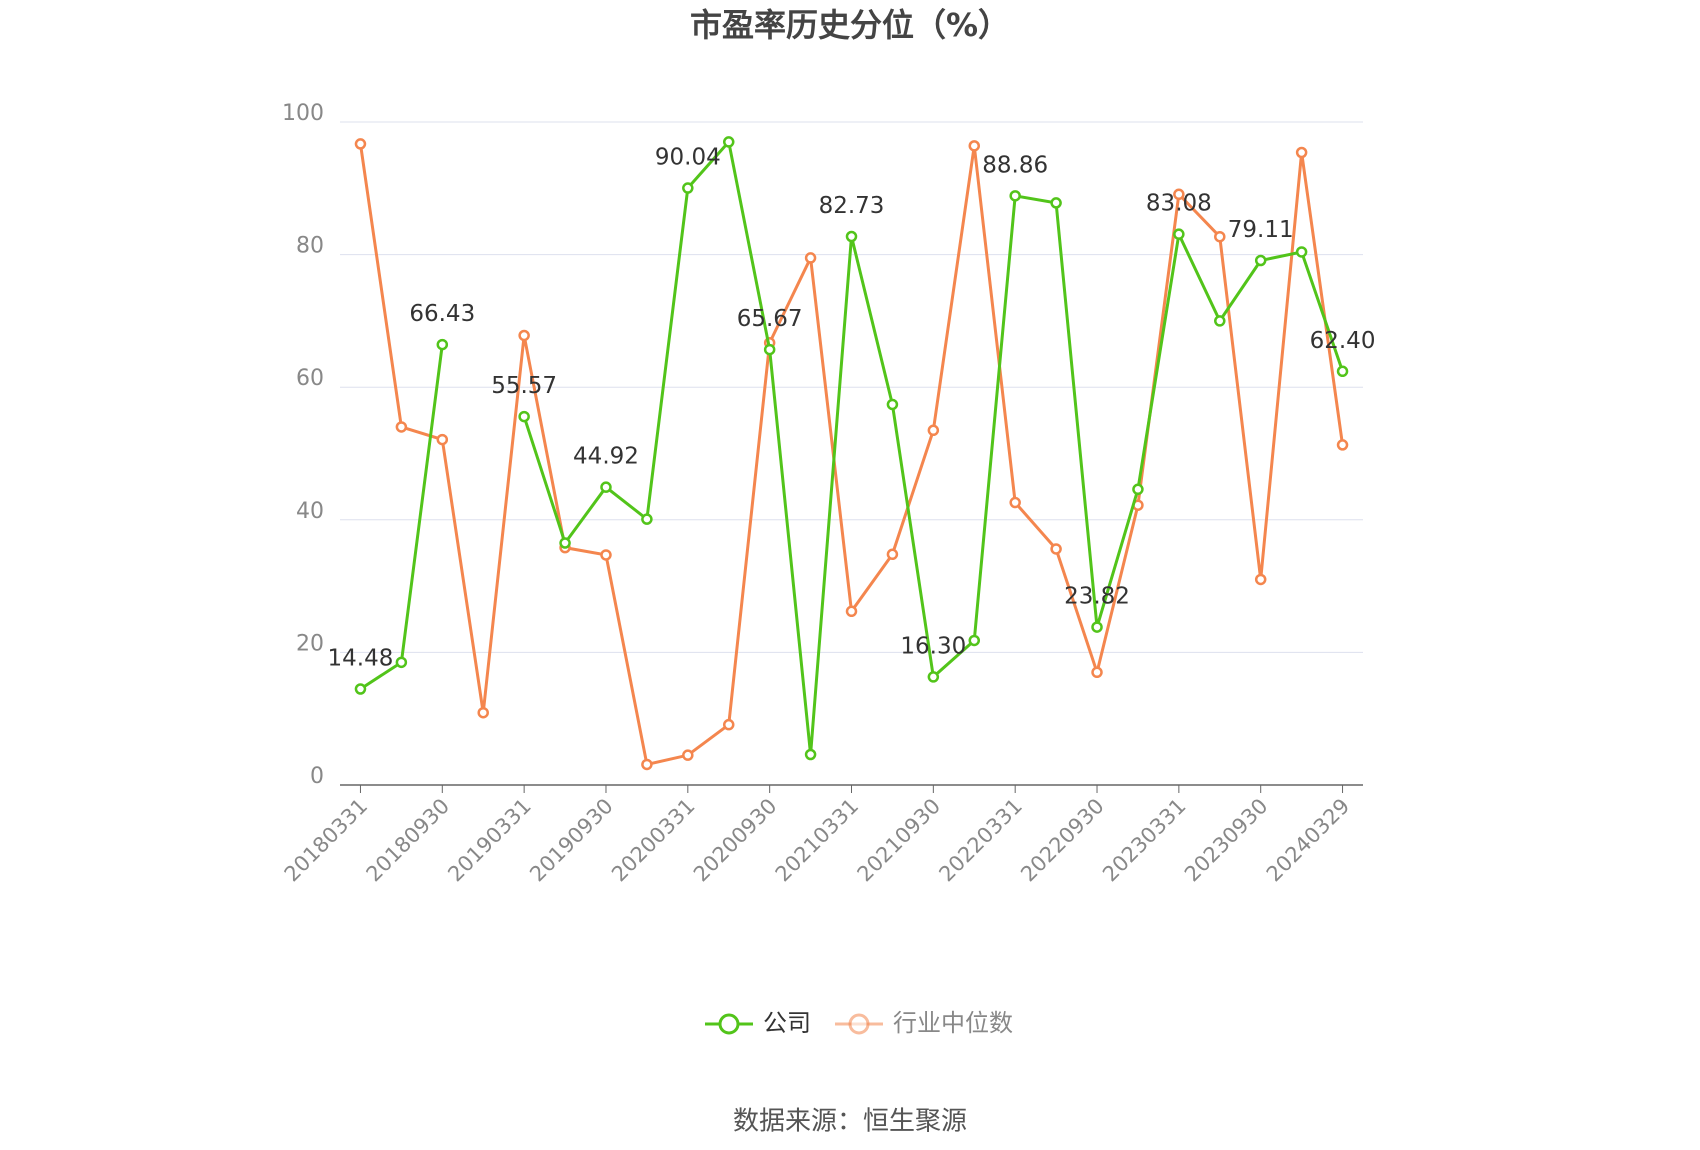  I want to click on x-tick-label: 20230331, so click(1144, 840).